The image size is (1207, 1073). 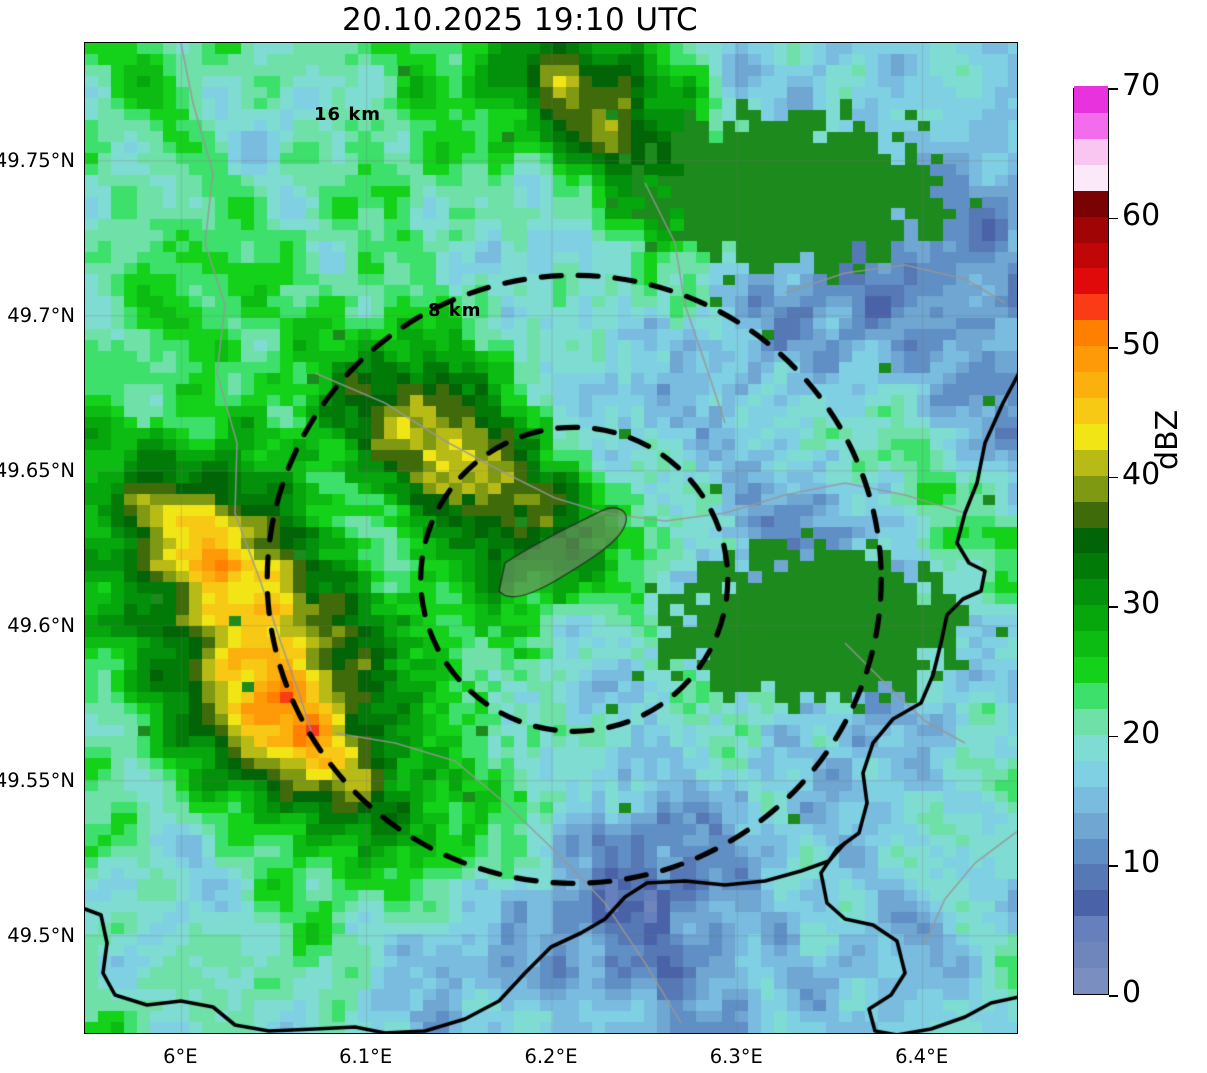 I want to click on x-axis-tick-label: 6.1°E, so click(x=366, y=1056).